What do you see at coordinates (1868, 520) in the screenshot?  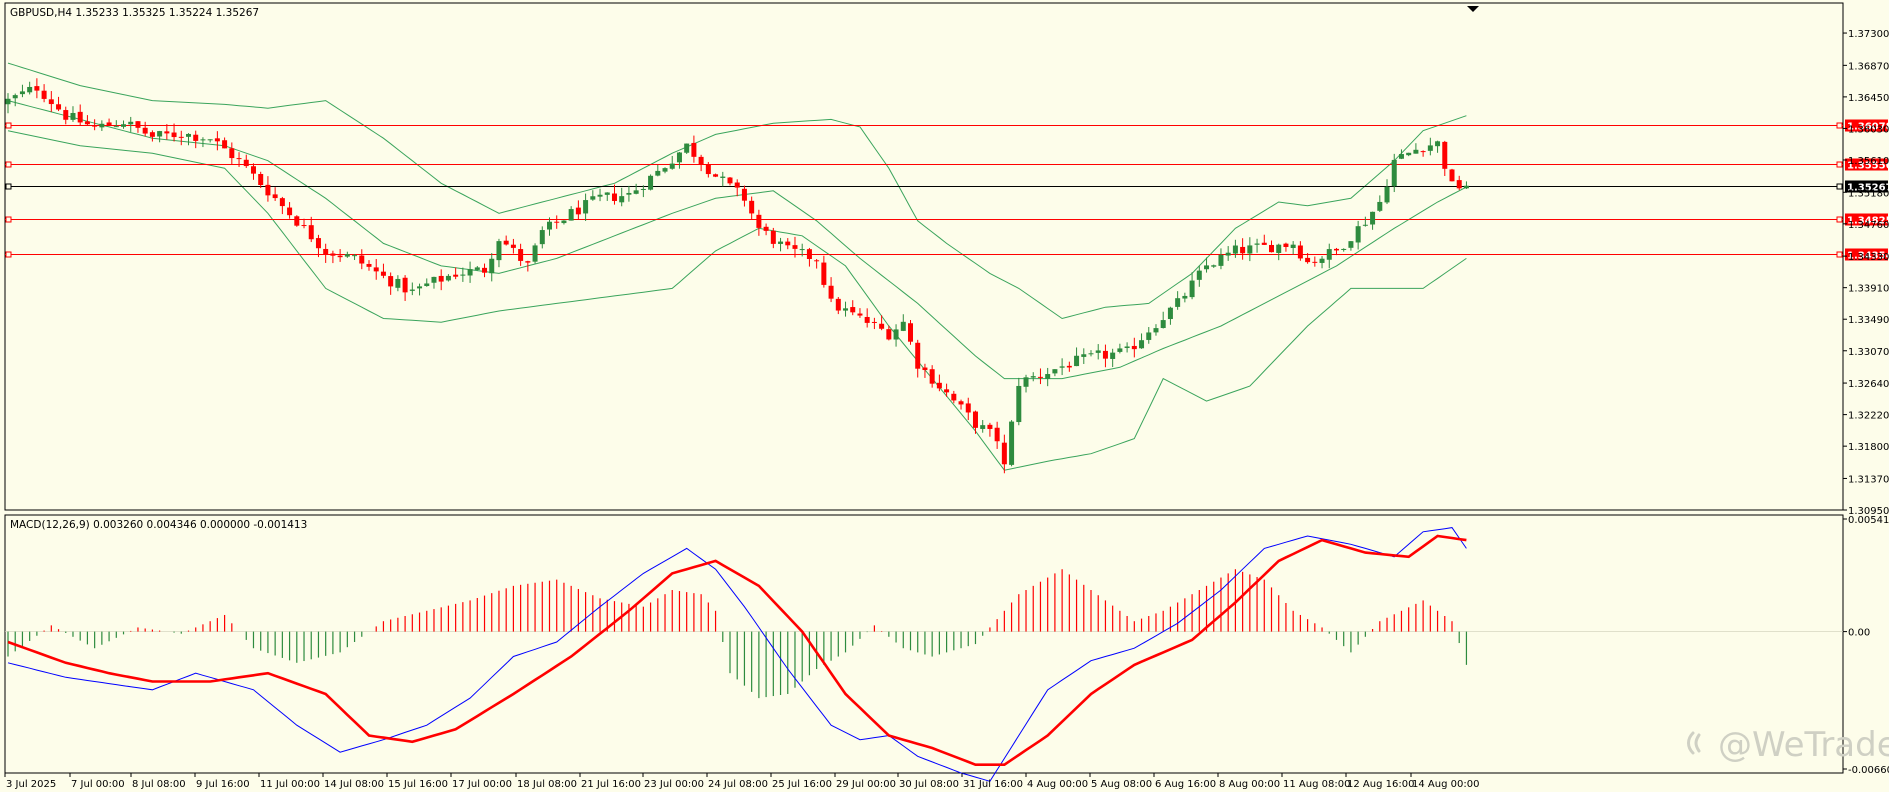 I see `macd-axis-label: 0.005416` at bounding box center [1868, 520].